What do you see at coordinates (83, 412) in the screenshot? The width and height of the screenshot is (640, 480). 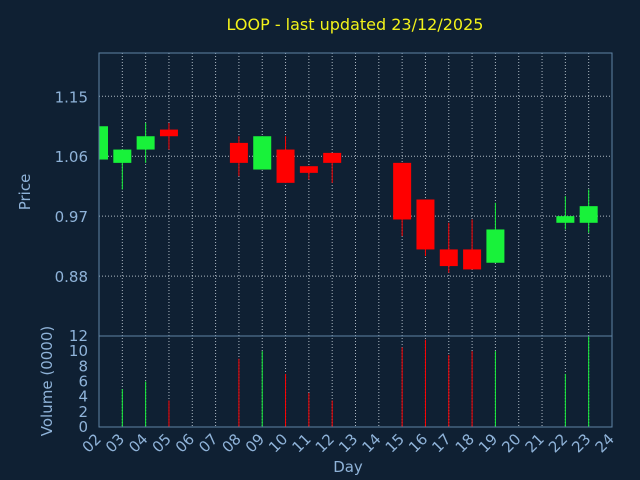 I see `volume-tick-label: 2` at bounding box center [83, 412].